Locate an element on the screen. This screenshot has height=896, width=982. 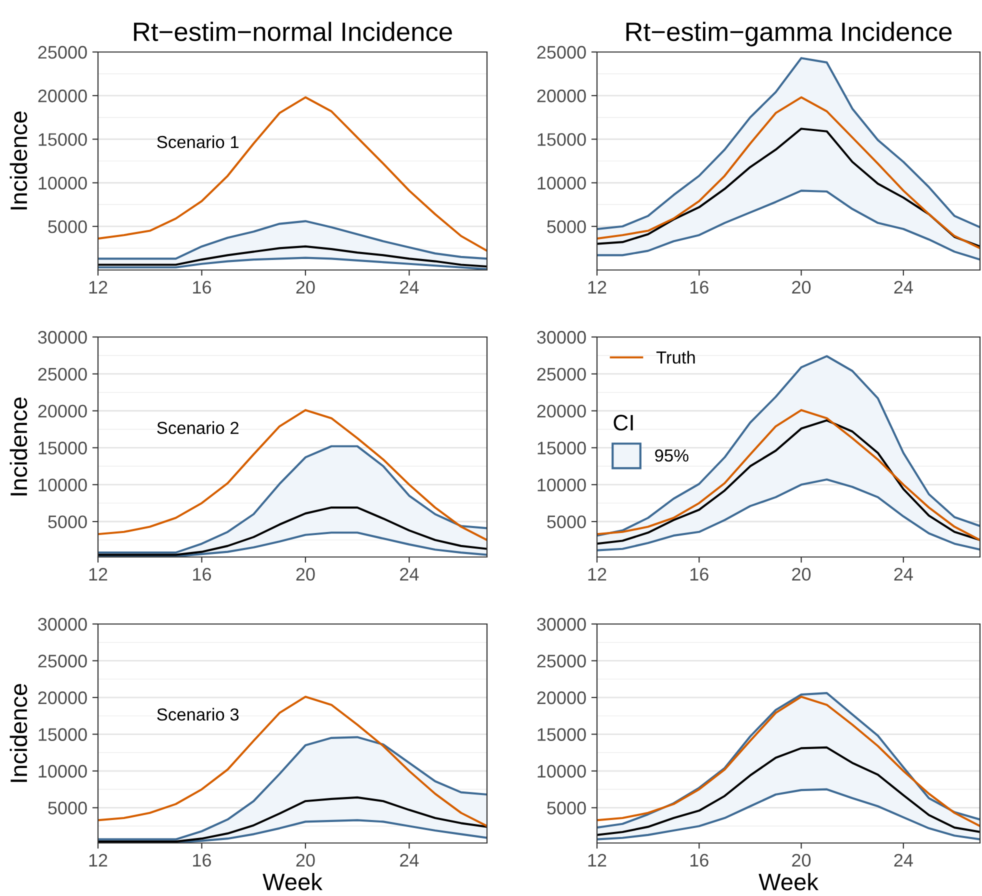
legend-label: Truth is located at coordinates (675, 357).